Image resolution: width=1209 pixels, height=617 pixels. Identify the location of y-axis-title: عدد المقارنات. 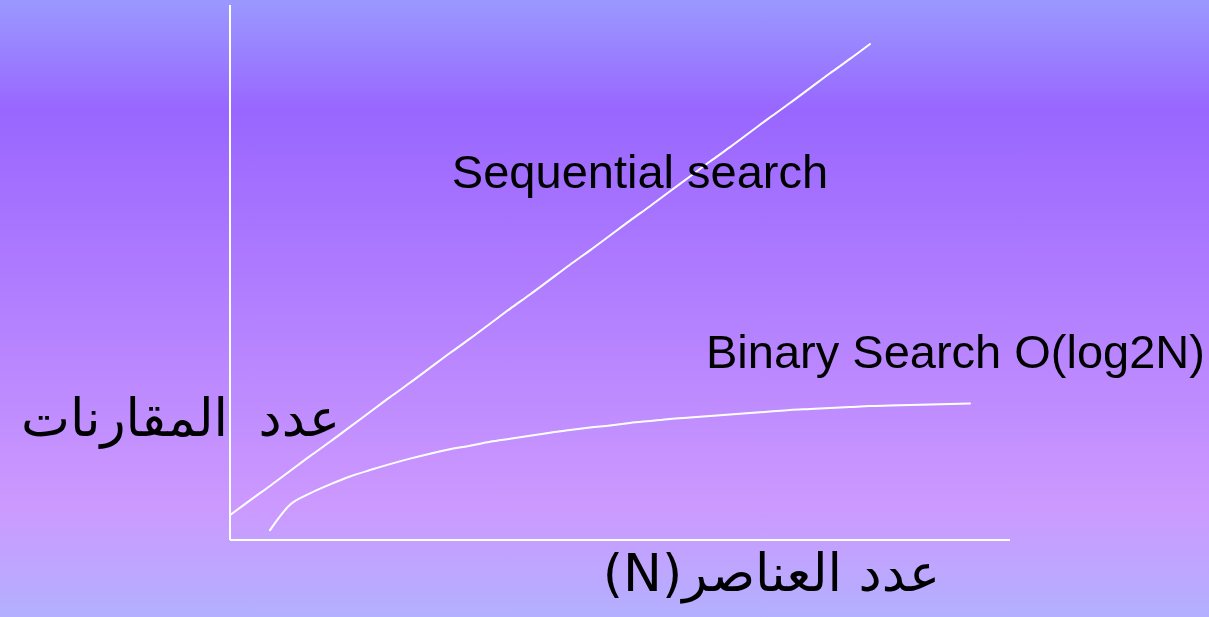
(180, 418).